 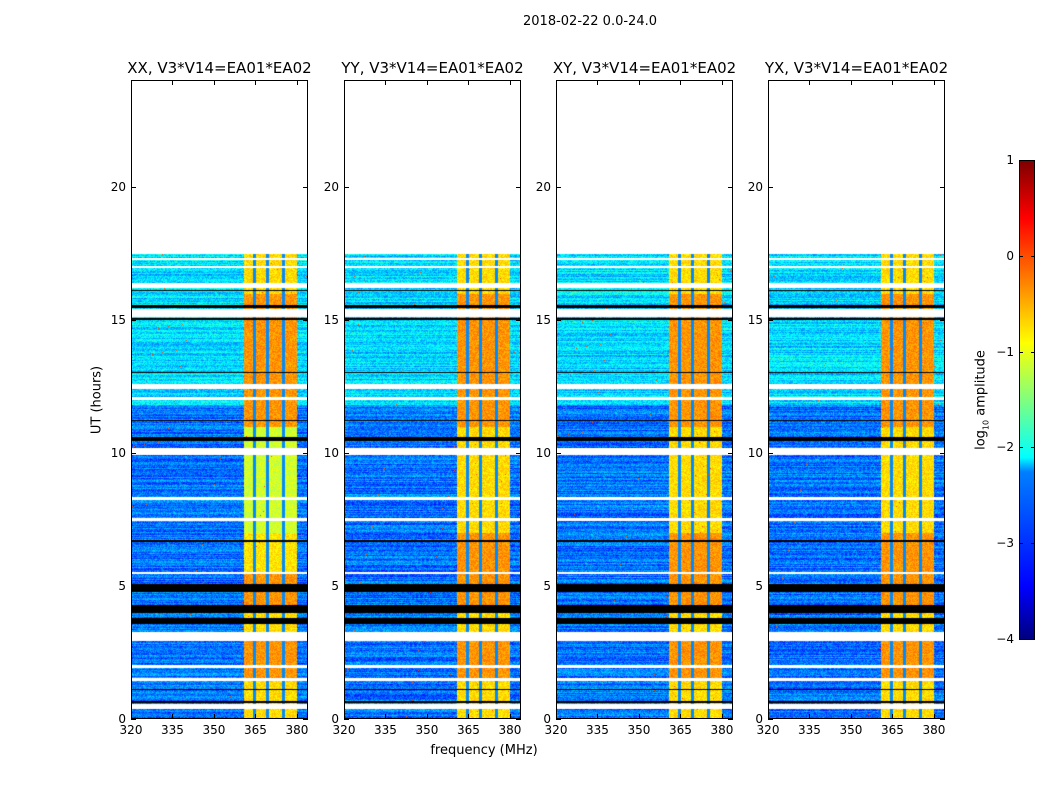 I want to click on panel-title: XX, V3*V14=EA01*EA02, so click(x=219, y=68).